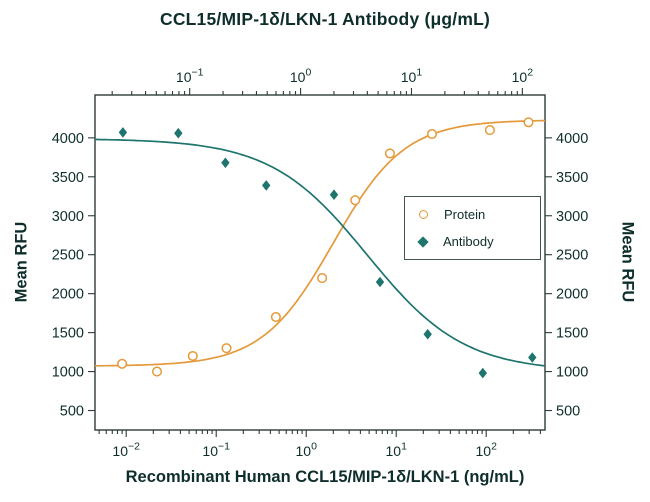 This screenshot has width=650, height=502. I want to click on y-tick-label-right: 4000, so click(572, 139).